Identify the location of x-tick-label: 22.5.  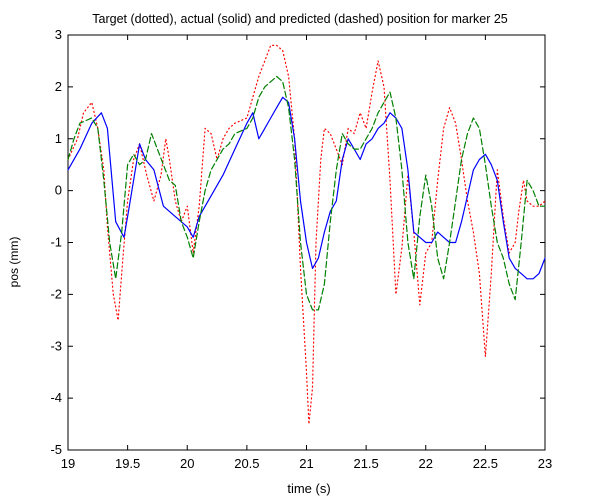
(485, 463).